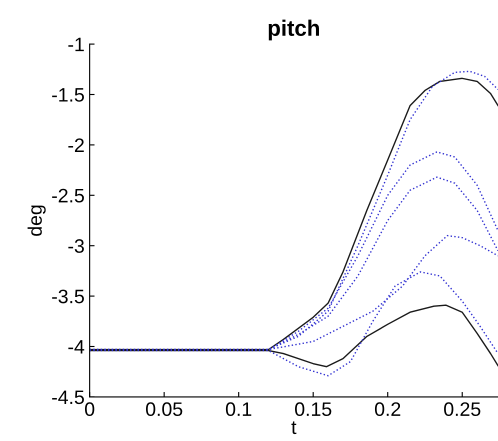 This screenshot has width=498, height=441. I want to click on y-tick-label: -3.5, so click(68, 297).